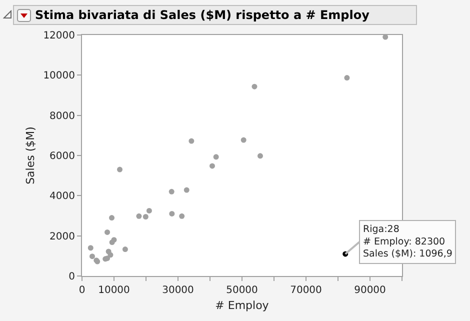 The width and height of the screenshot is (470, 321). What do you see at coordinates (71, 277) in the screenshot?
I see `y-tick-label: 0` at bounding box center [71, 277].